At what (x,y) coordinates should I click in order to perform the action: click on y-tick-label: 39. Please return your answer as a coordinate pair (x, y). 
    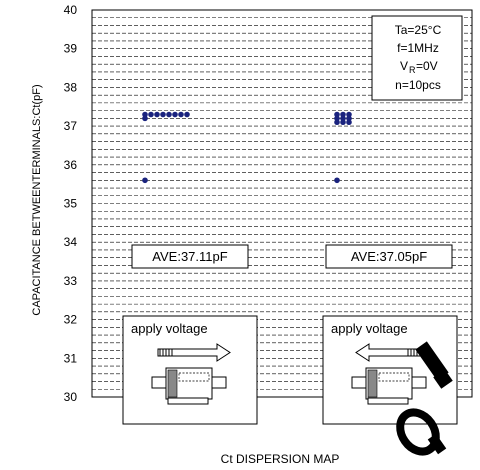
    Looking at the image, I should click on (71, 49).